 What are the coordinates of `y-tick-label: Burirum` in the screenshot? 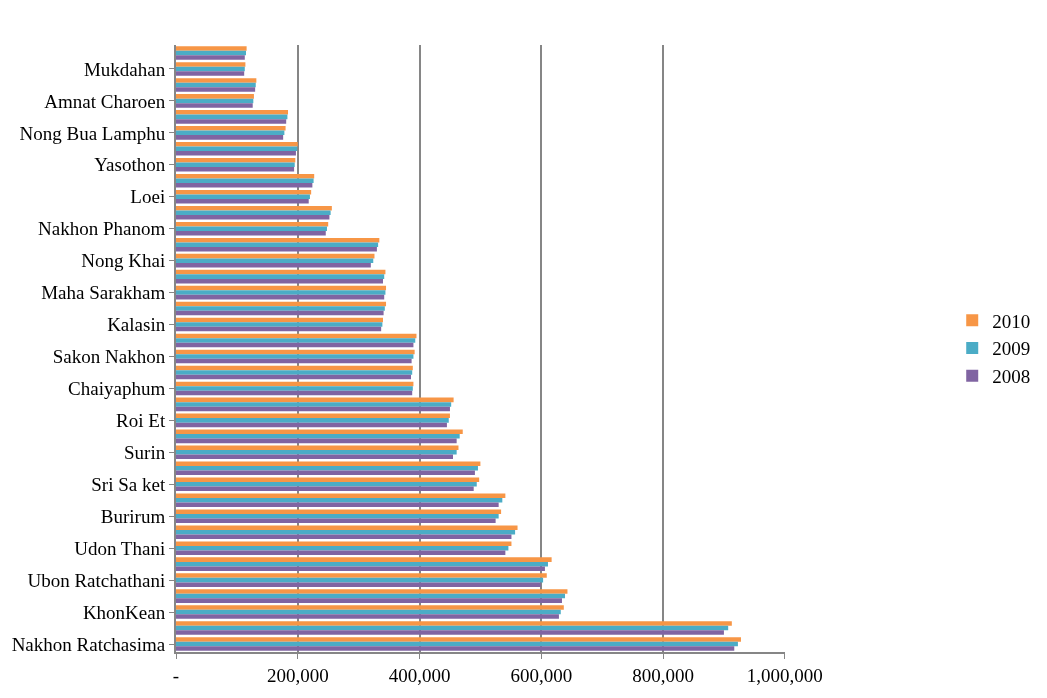 It's located at (133, 516).